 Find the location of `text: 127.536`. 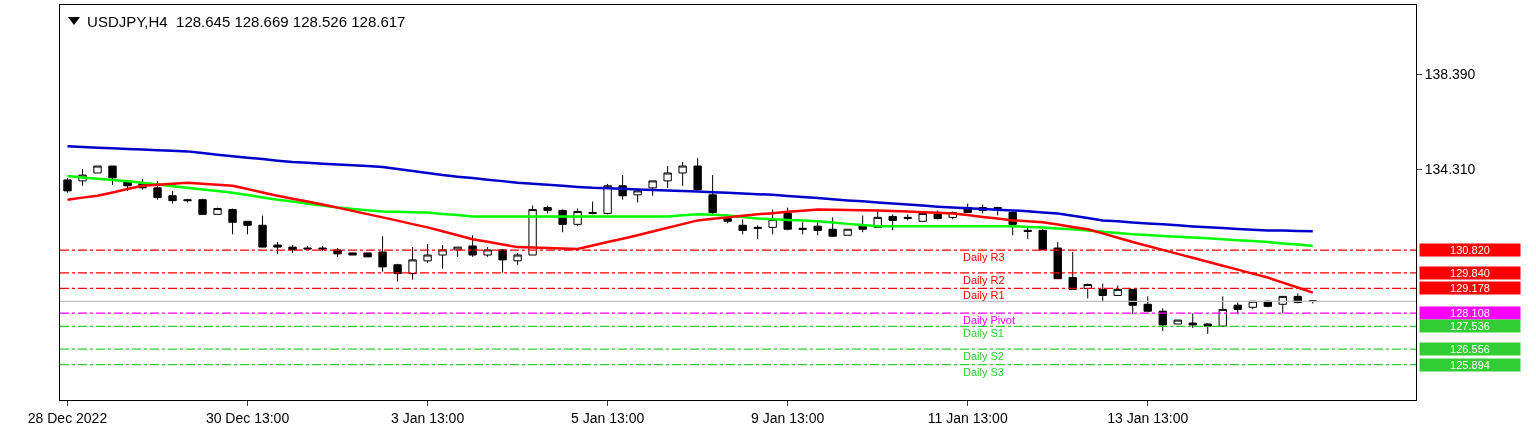

text: 127.536 is located at coordinates (1470, 326).